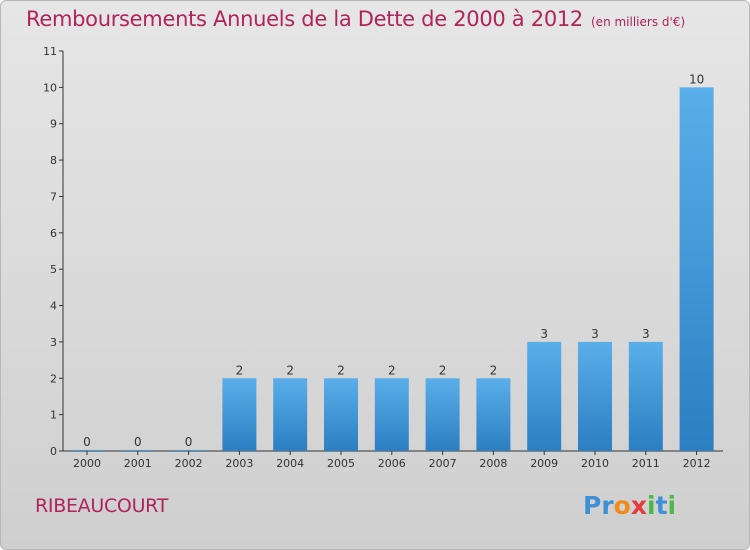 This screenshot has width=750, height=550. What do you see at coordinates (544, 463) in the screenshot?
I see `x-tick-label: 2009` at bounding box center [544, 463].